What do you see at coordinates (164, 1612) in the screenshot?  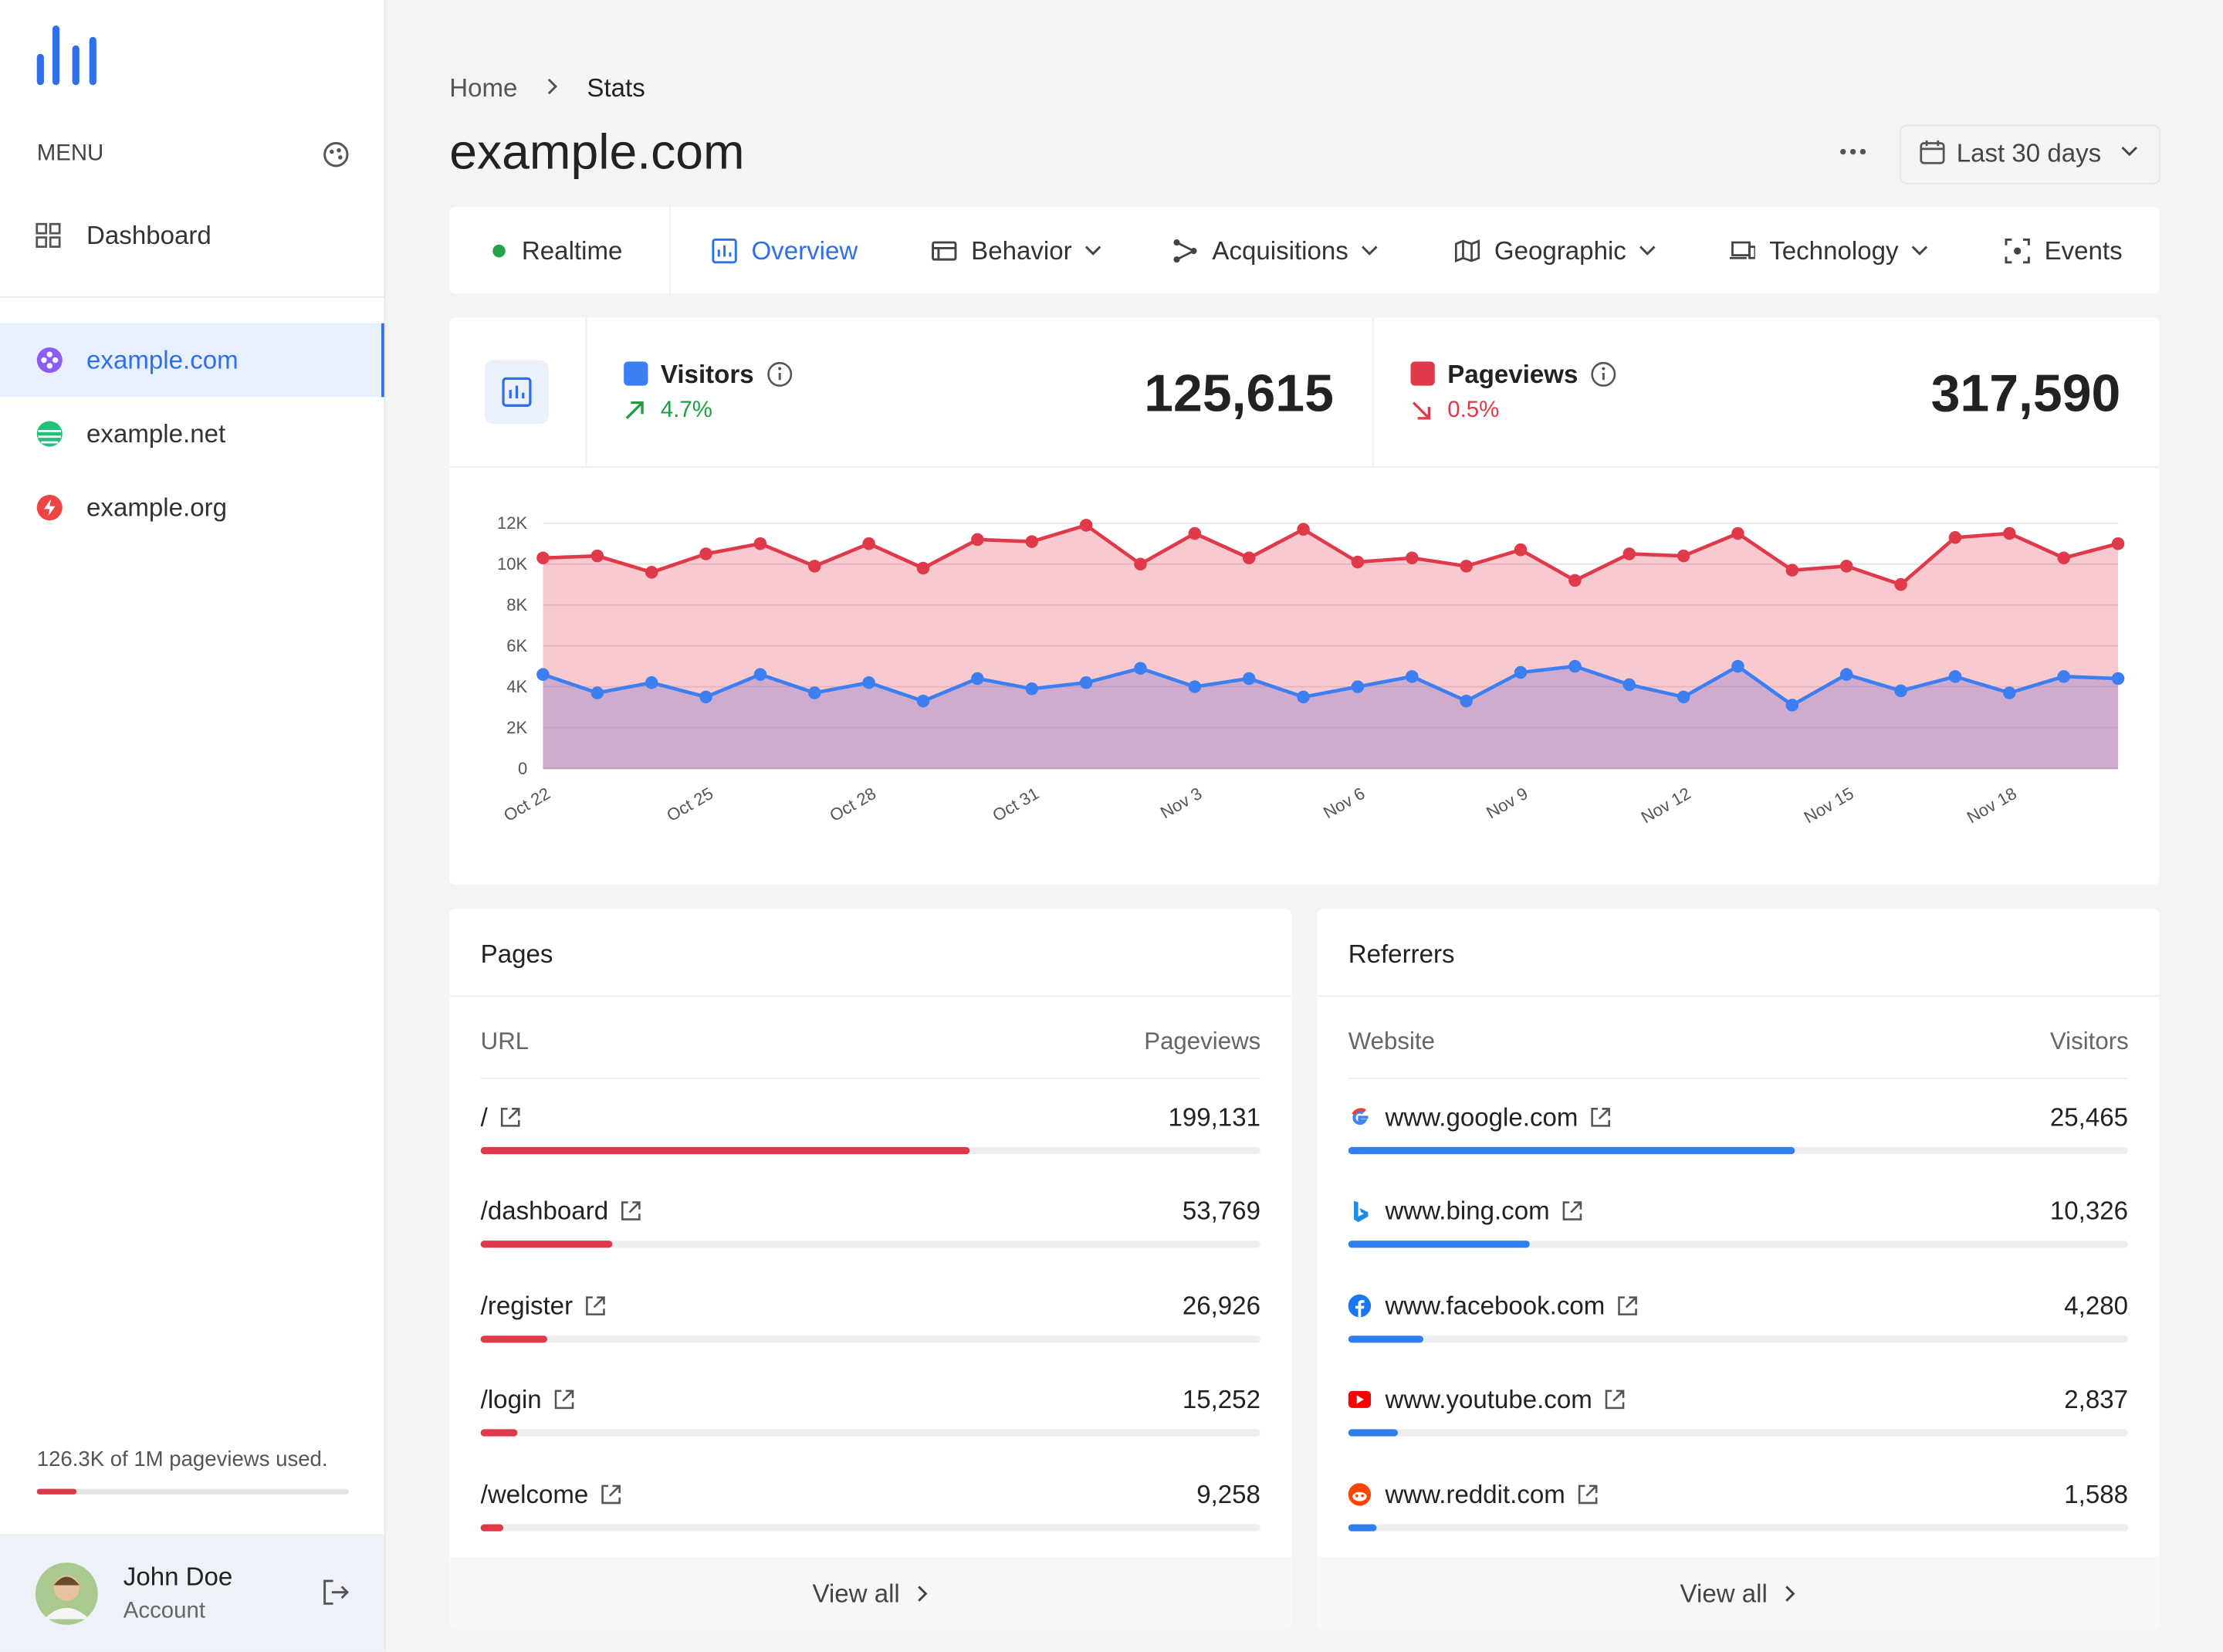 I see `user-role: Account` at bounding box center [164, 1612].